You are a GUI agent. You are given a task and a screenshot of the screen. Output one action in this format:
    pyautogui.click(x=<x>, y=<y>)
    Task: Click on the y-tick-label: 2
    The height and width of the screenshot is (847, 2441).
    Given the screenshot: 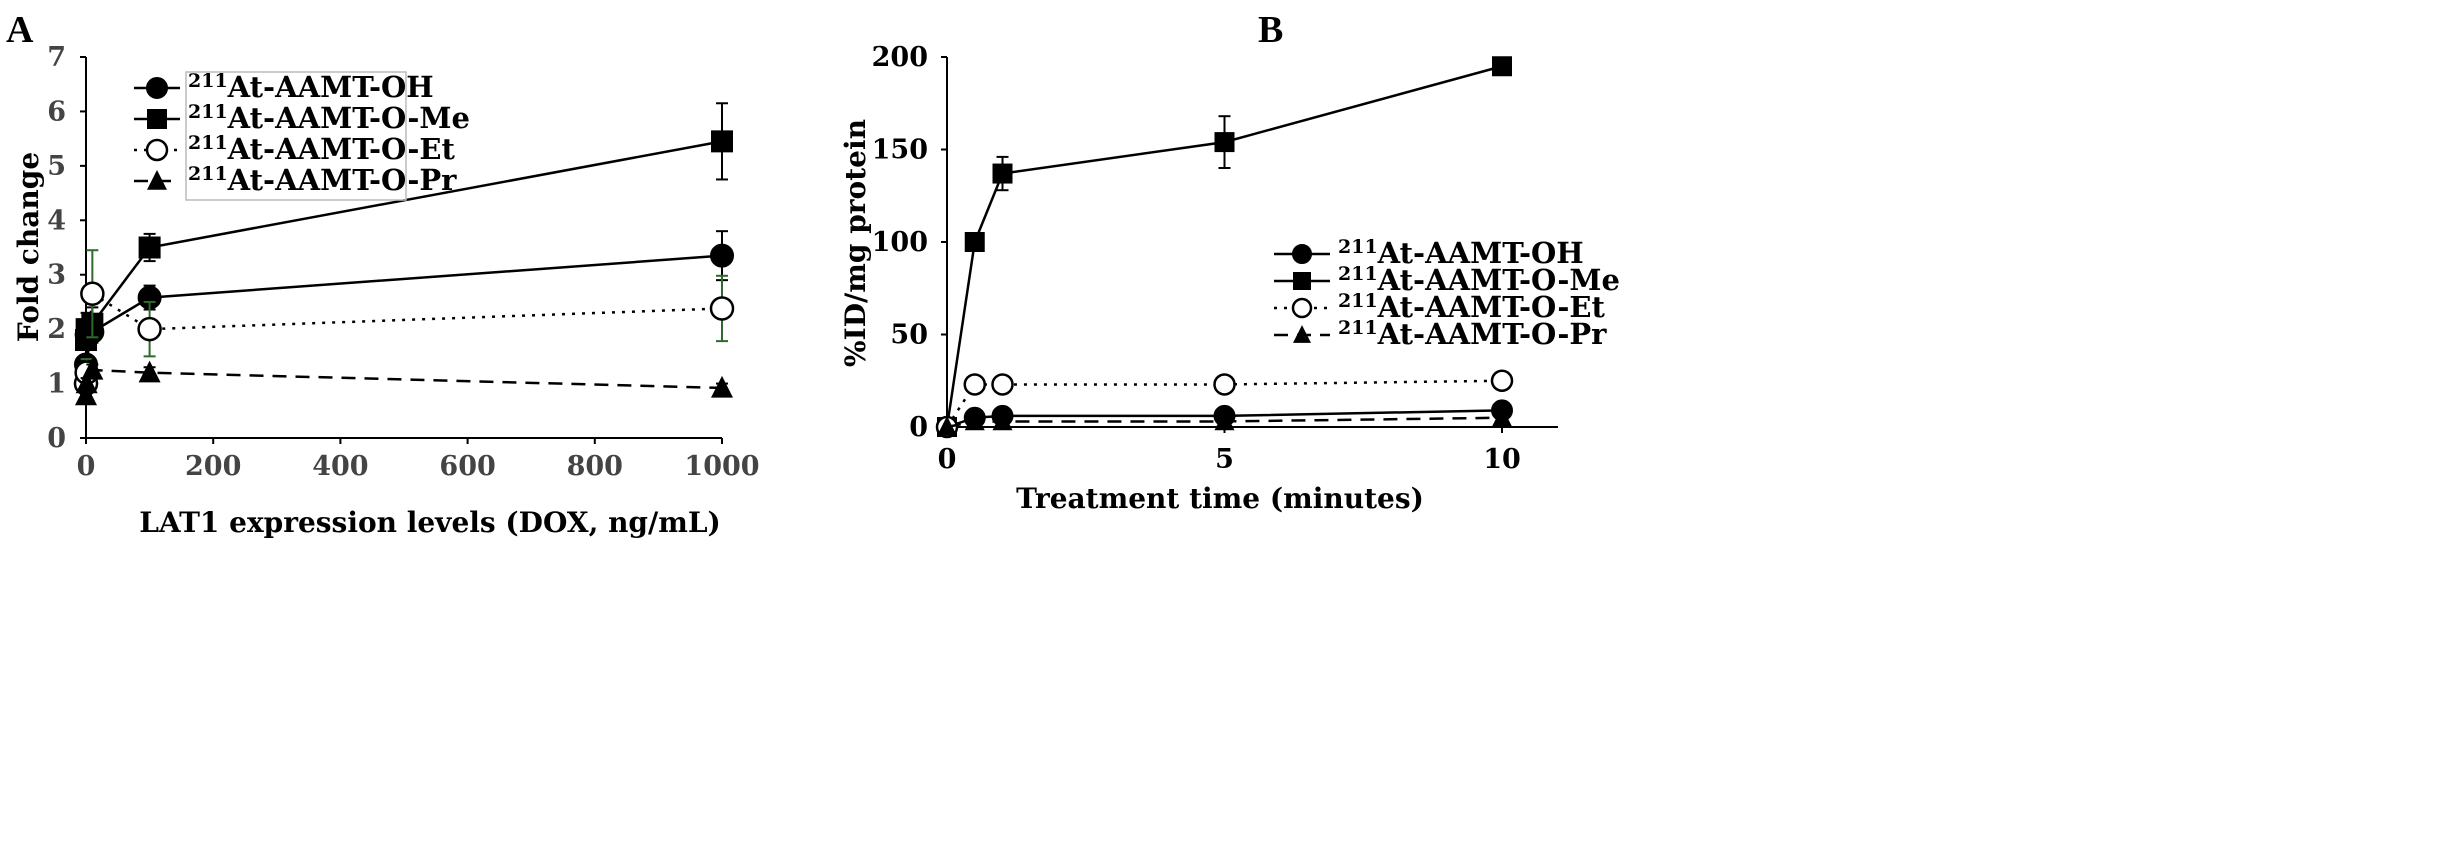 What is the action you would take?
    pyautogui.click(x=56, y=329)
    